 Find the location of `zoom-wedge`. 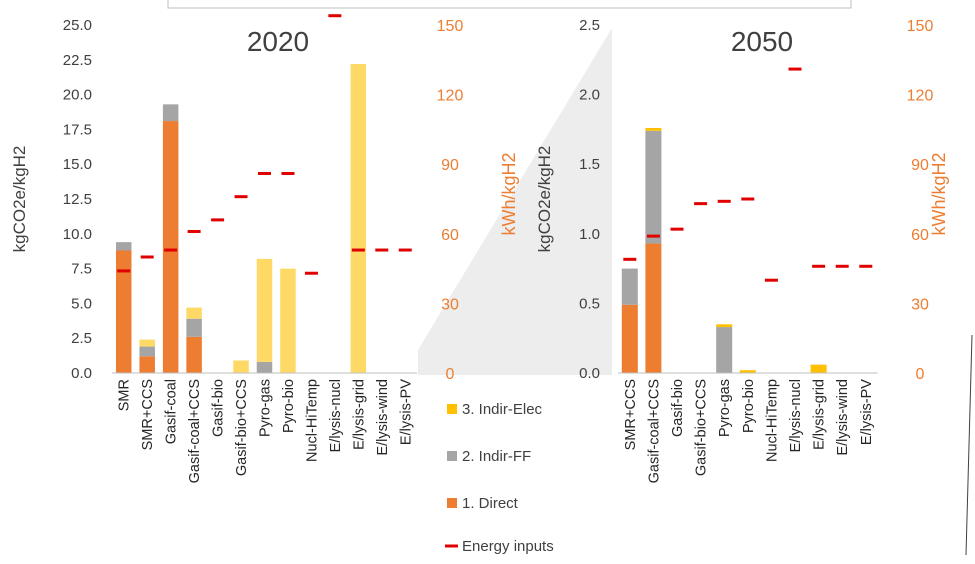

zoom-wedge is located at coordinates (515, 201).